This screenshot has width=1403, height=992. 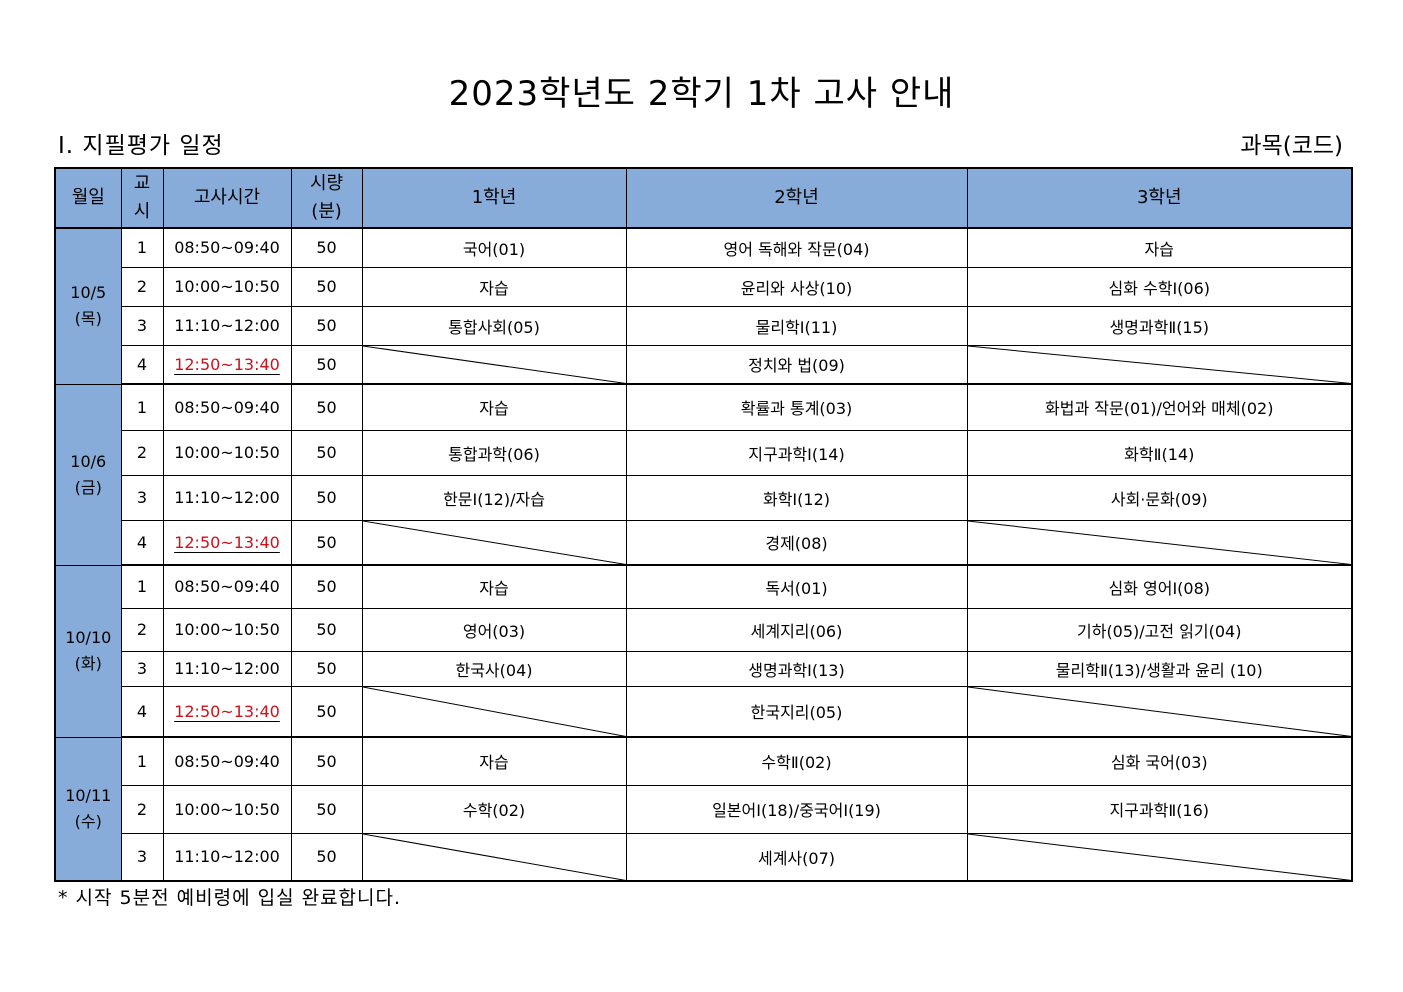 What do you see at coordinates (227, 364) in the screenshot?
I see `time-cell: 12:50~13:40` at bounding box center [227, 364].